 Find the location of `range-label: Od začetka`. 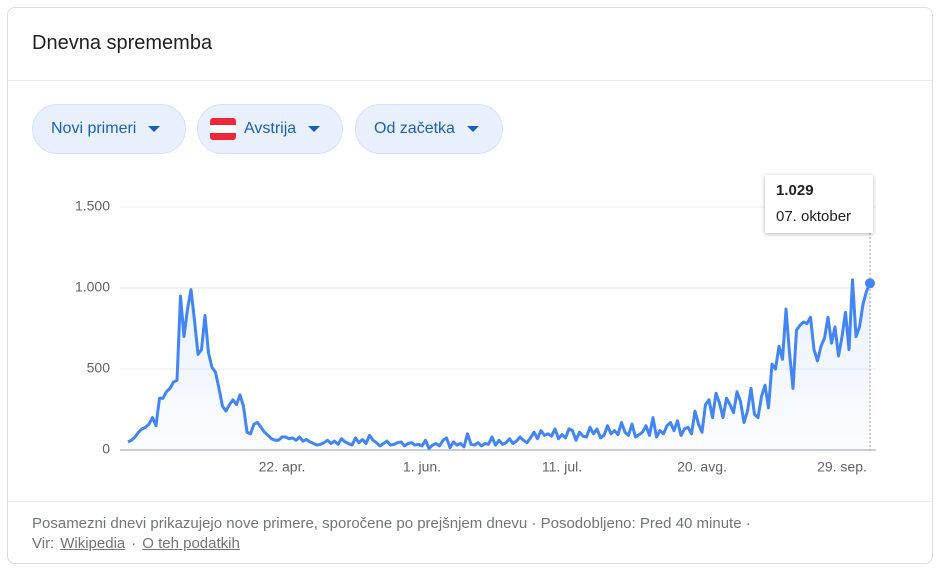

range-label: Od začetka is located at coordinates (414, 128).